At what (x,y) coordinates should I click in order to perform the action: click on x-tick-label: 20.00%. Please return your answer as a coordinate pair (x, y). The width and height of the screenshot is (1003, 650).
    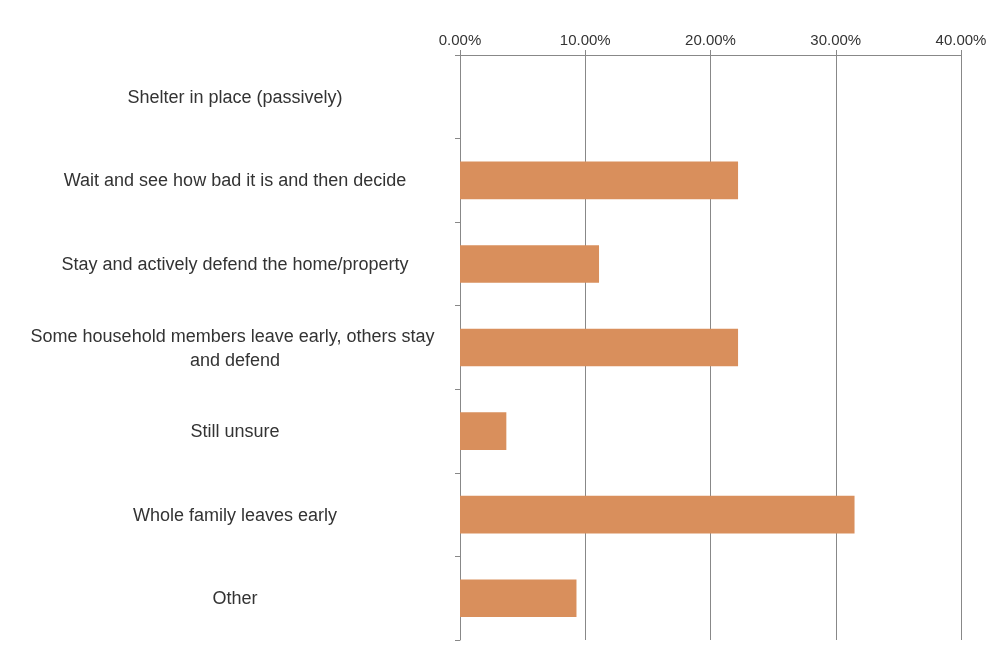
    Looking at the image, I should click on (710, 39).